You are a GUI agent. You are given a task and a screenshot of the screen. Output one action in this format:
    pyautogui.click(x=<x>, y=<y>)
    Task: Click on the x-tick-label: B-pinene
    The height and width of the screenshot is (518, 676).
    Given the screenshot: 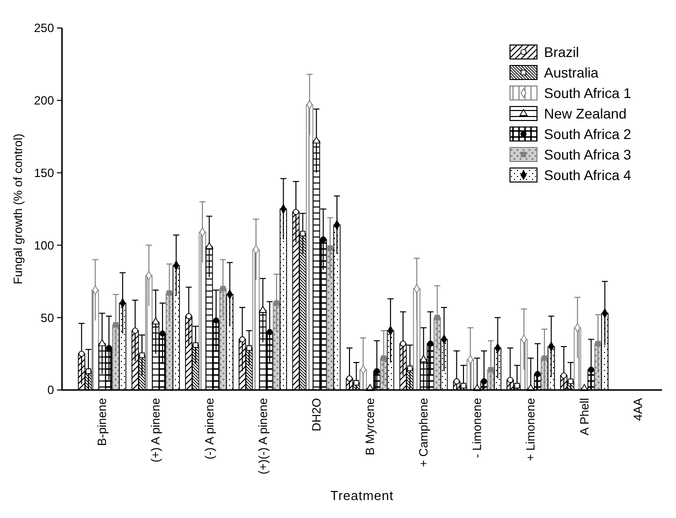 What is the action you would take?
    pyautogui.click(x=102, y=422)
    